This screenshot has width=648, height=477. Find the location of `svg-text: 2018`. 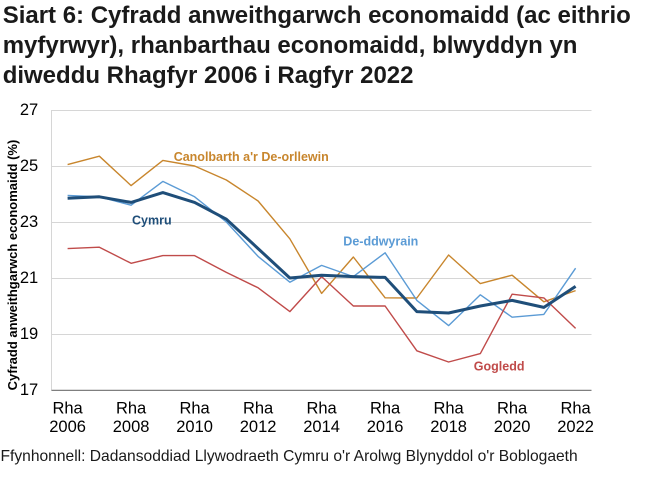

svg-text: 2018 is located at coordinates (448, 427).